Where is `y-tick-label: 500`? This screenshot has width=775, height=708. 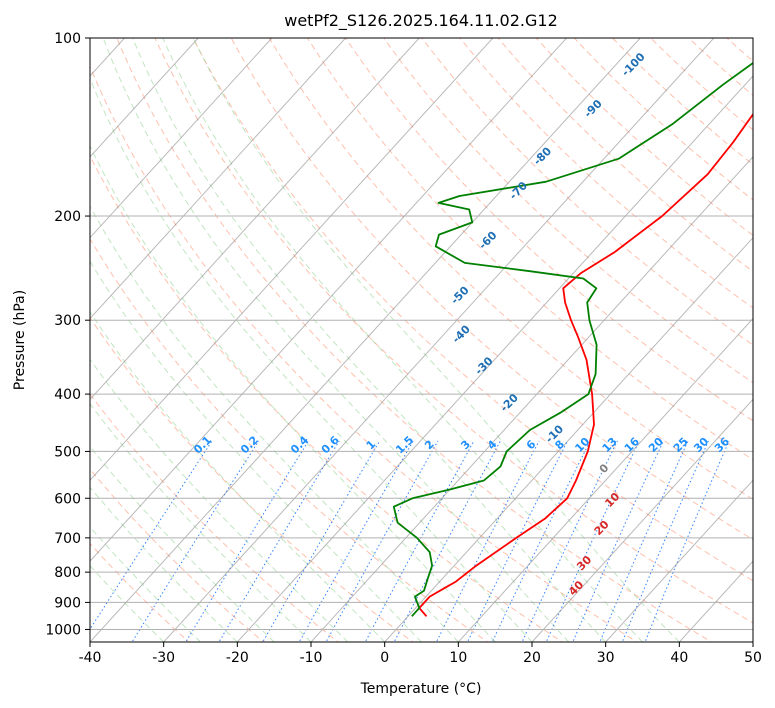
y-tick-label: 500 is located at coordinates (67, 452).